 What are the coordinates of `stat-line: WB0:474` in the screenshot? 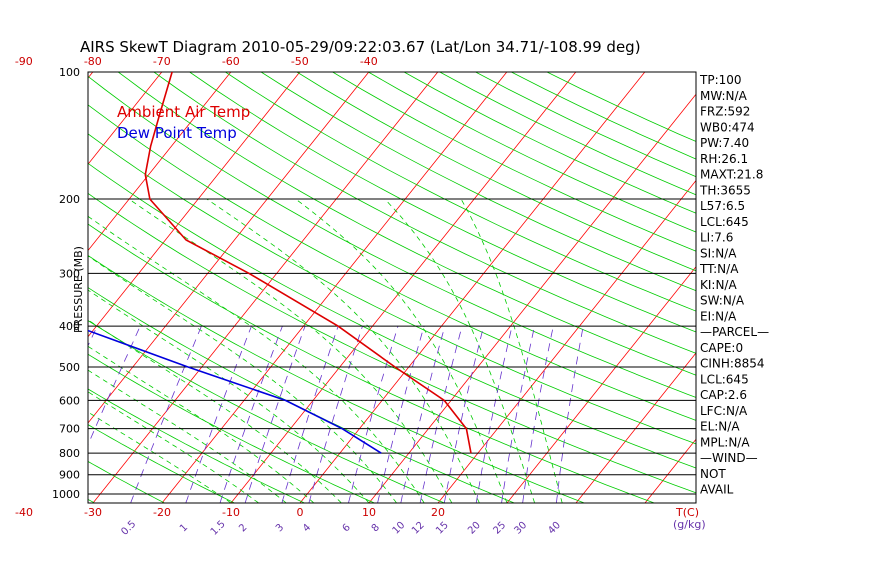 It's located at (727, 127).